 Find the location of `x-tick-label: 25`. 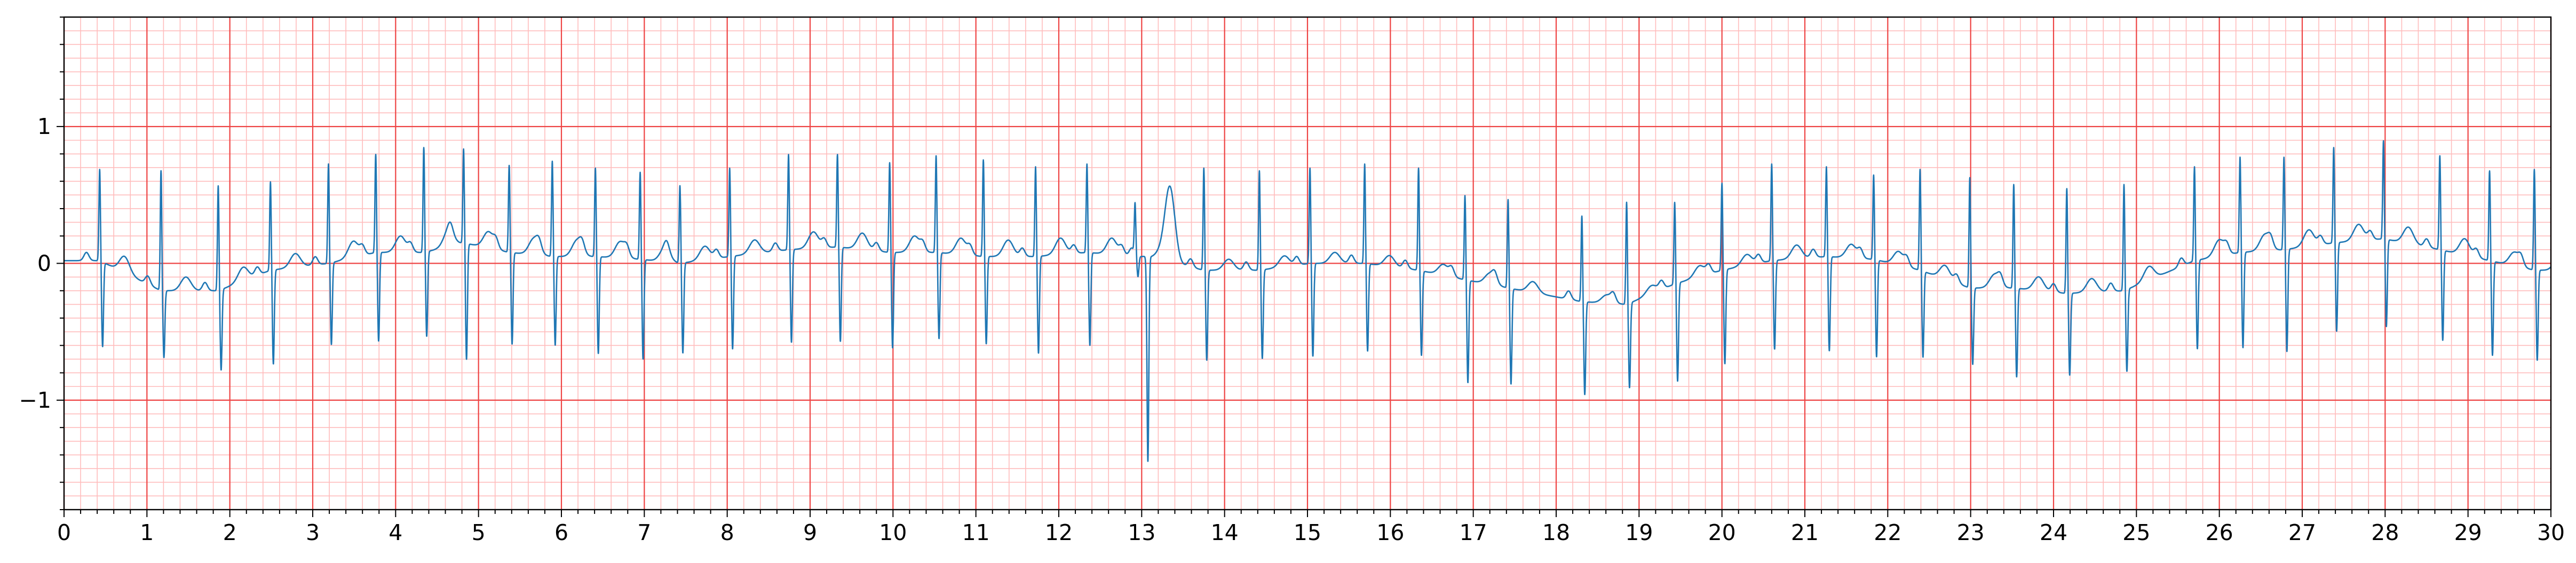

x-tick-label: 25 is located at coordinates (2136, 532).